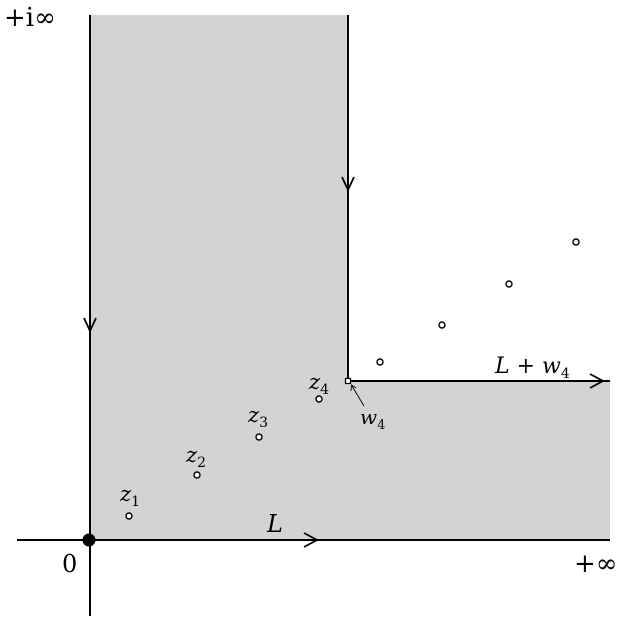 The height and width of the screenshot is (621, 628). What do you see at coordinates (274, 524) in the screenshot?
I see `label-contour-L: L` at bounding box center [274, 524].